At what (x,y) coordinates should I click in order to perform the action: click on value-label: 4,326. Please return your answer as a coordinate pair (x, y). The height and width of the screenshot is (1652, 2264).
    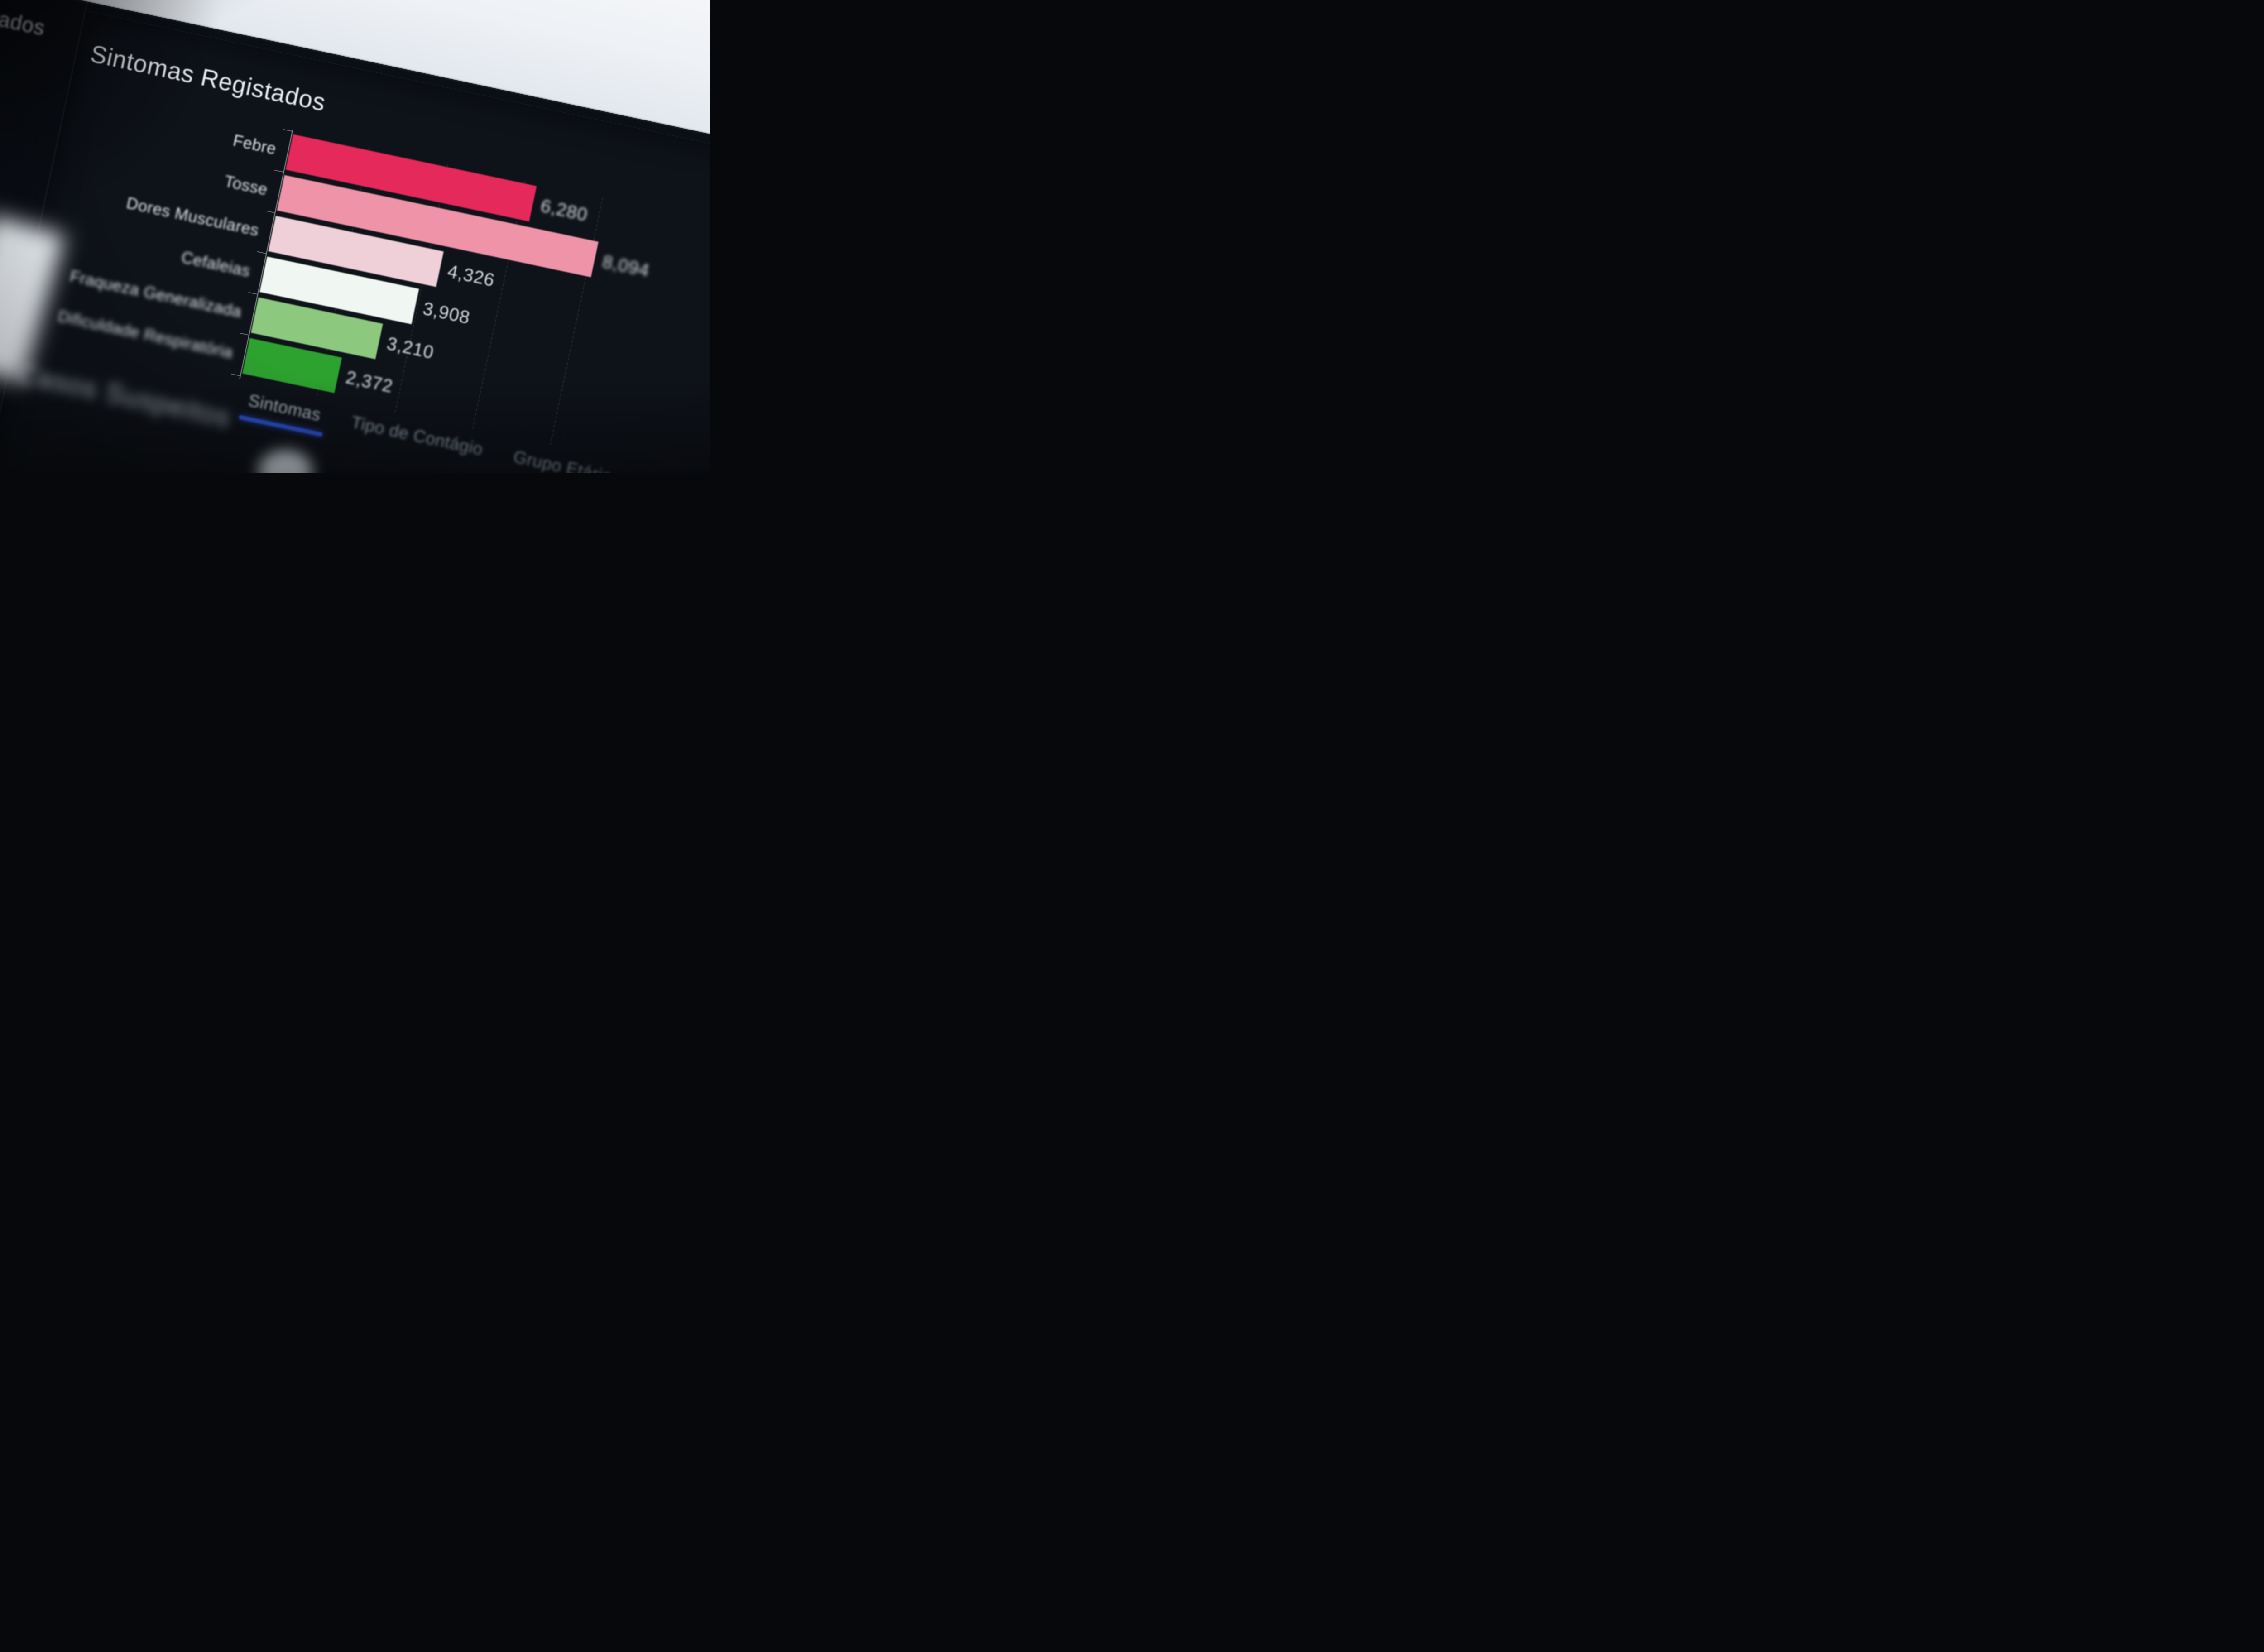
    Looking at the image, I should click on (471, 276).